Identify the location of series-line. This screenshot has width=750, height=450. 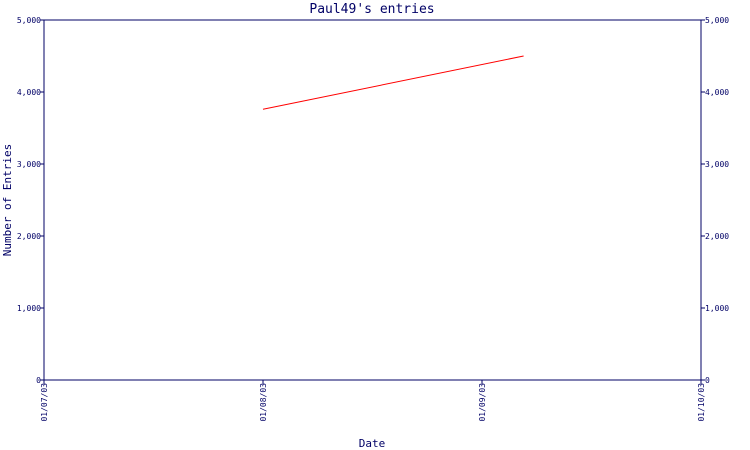
(393, 82).